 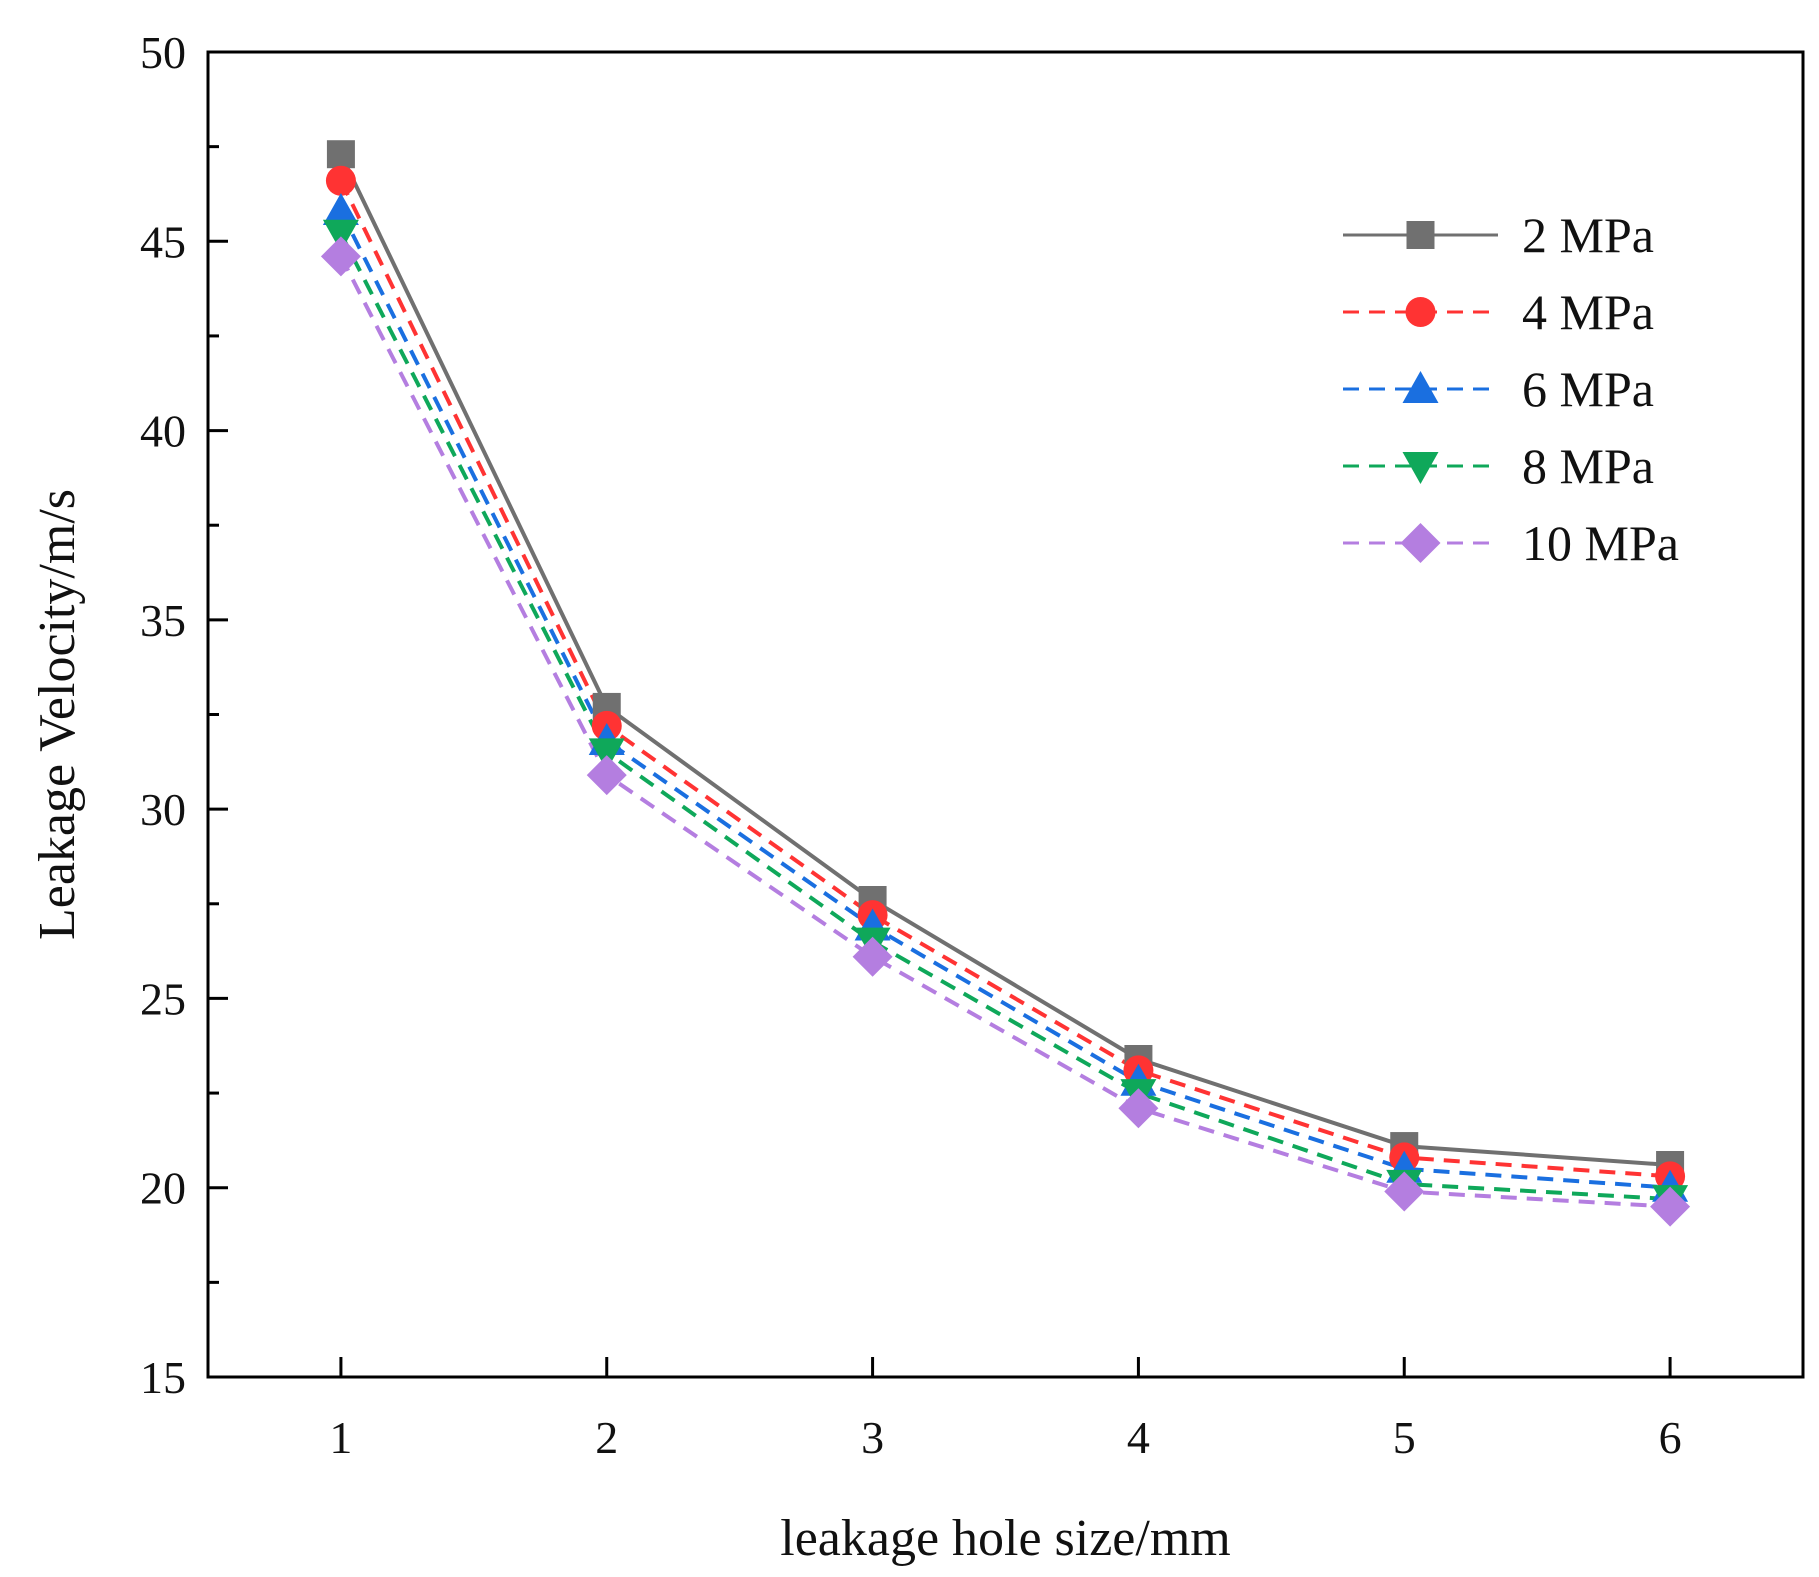 What do you see at coordinates (1588, 466) in the screenshot?
I see `legend-label-8-mpa: 8 MPa` at bounding box center [1588, 466].